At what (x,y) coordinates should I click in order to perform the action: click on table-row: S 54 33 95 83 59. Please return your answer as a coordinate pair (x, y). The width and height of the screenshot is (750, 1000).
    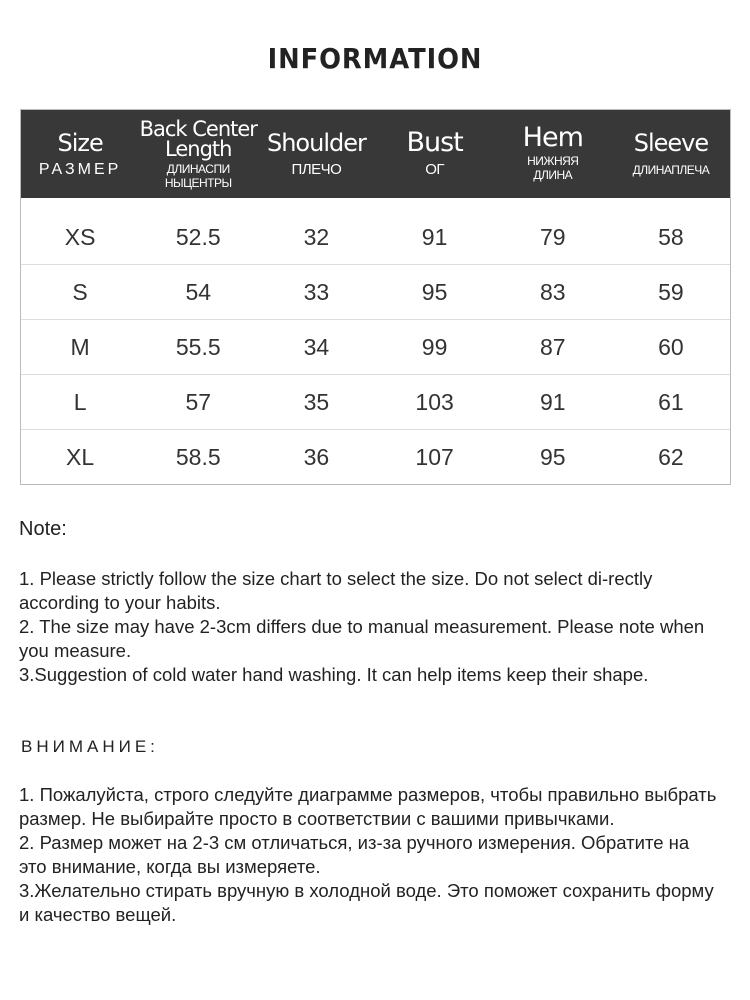
    Looking at the image, I should click on (375, 292).